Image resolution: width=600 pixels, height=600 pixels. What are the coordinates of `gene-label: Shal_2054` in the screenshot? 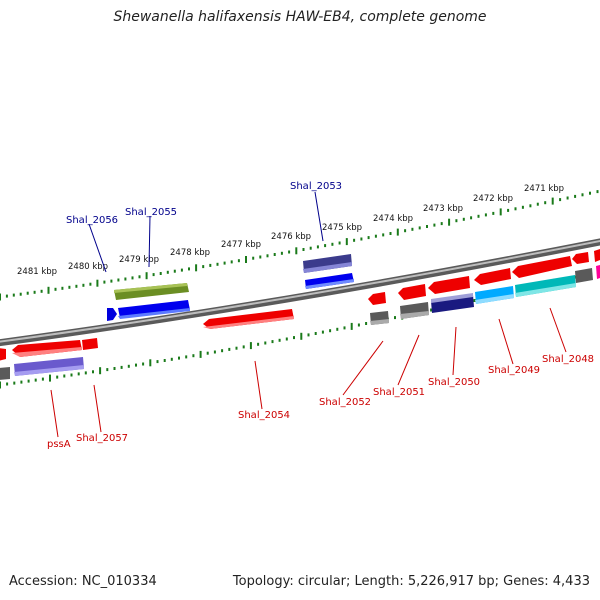 It's located at (264, 415).